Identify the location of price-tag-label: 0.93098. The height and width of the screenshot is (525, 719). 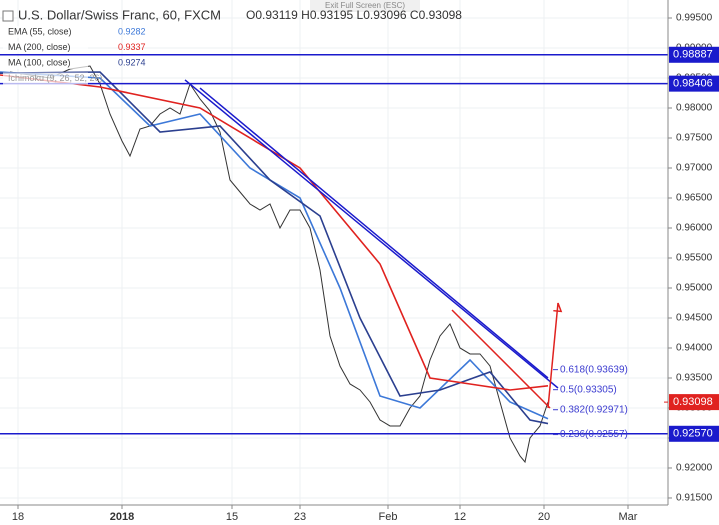
(693, 402).